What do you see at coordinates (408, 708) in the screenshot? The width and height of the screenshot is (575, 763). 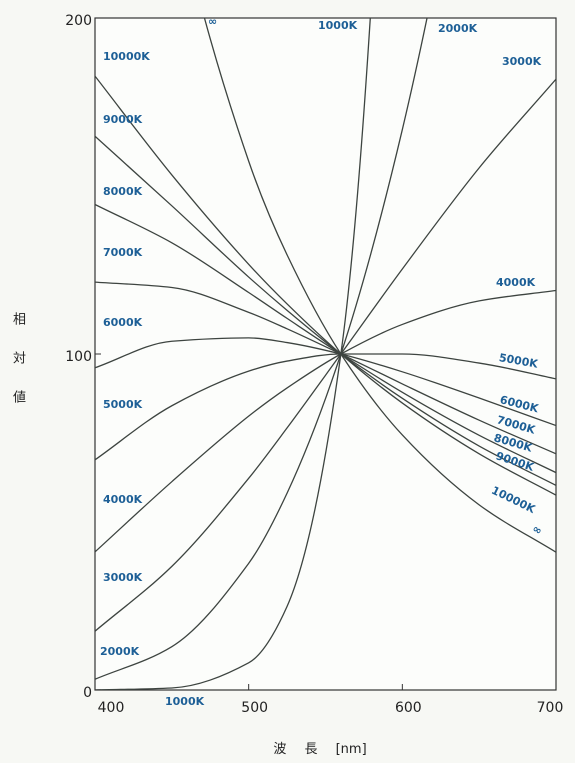 I see `x-tick-label: 600` at bounding box center [408, 708].